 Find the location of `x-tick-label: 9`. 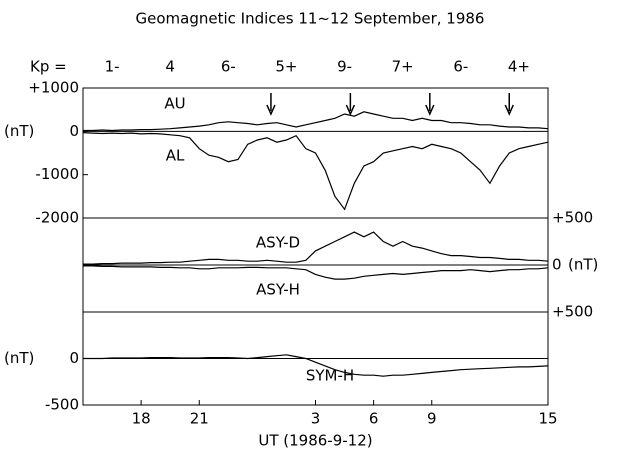

x-tick-label: 9 is located at coordinates (432, 419).